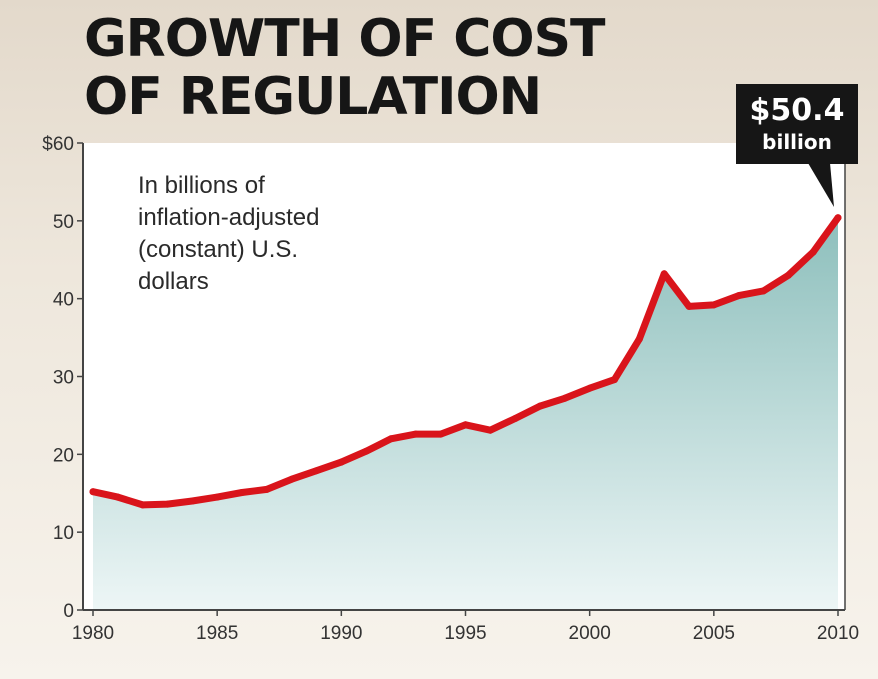 This screenshot has width=878, height=679. I want to click on data-point-2010, so click(838, 218).